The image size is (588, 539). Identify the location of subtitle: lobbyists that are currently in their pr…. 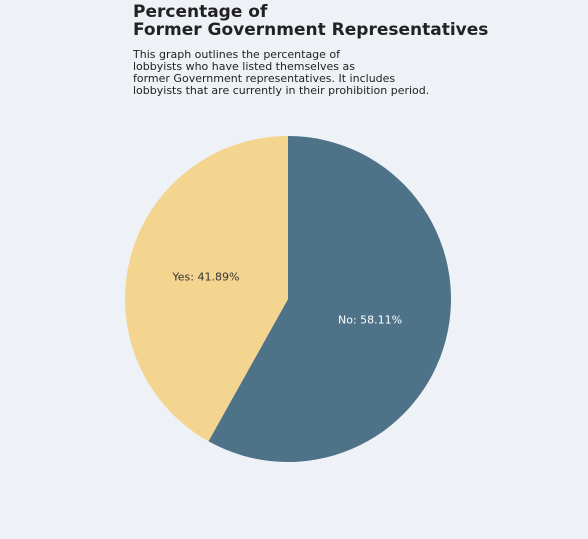
(281, 90).